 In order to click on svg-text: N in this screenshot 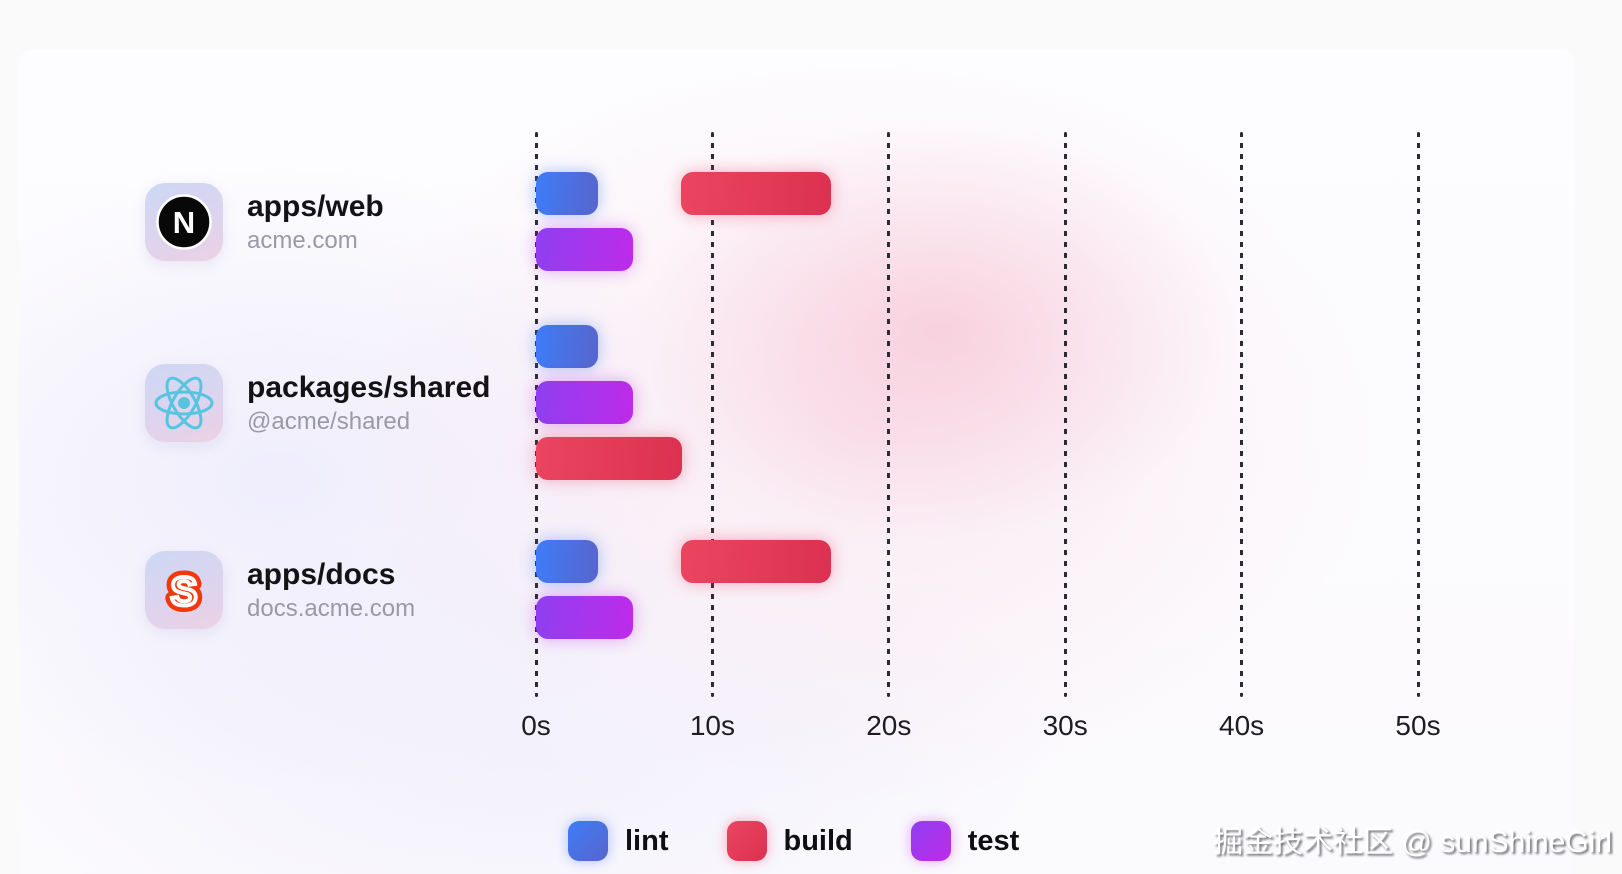, I will do `click(184, 222)`.